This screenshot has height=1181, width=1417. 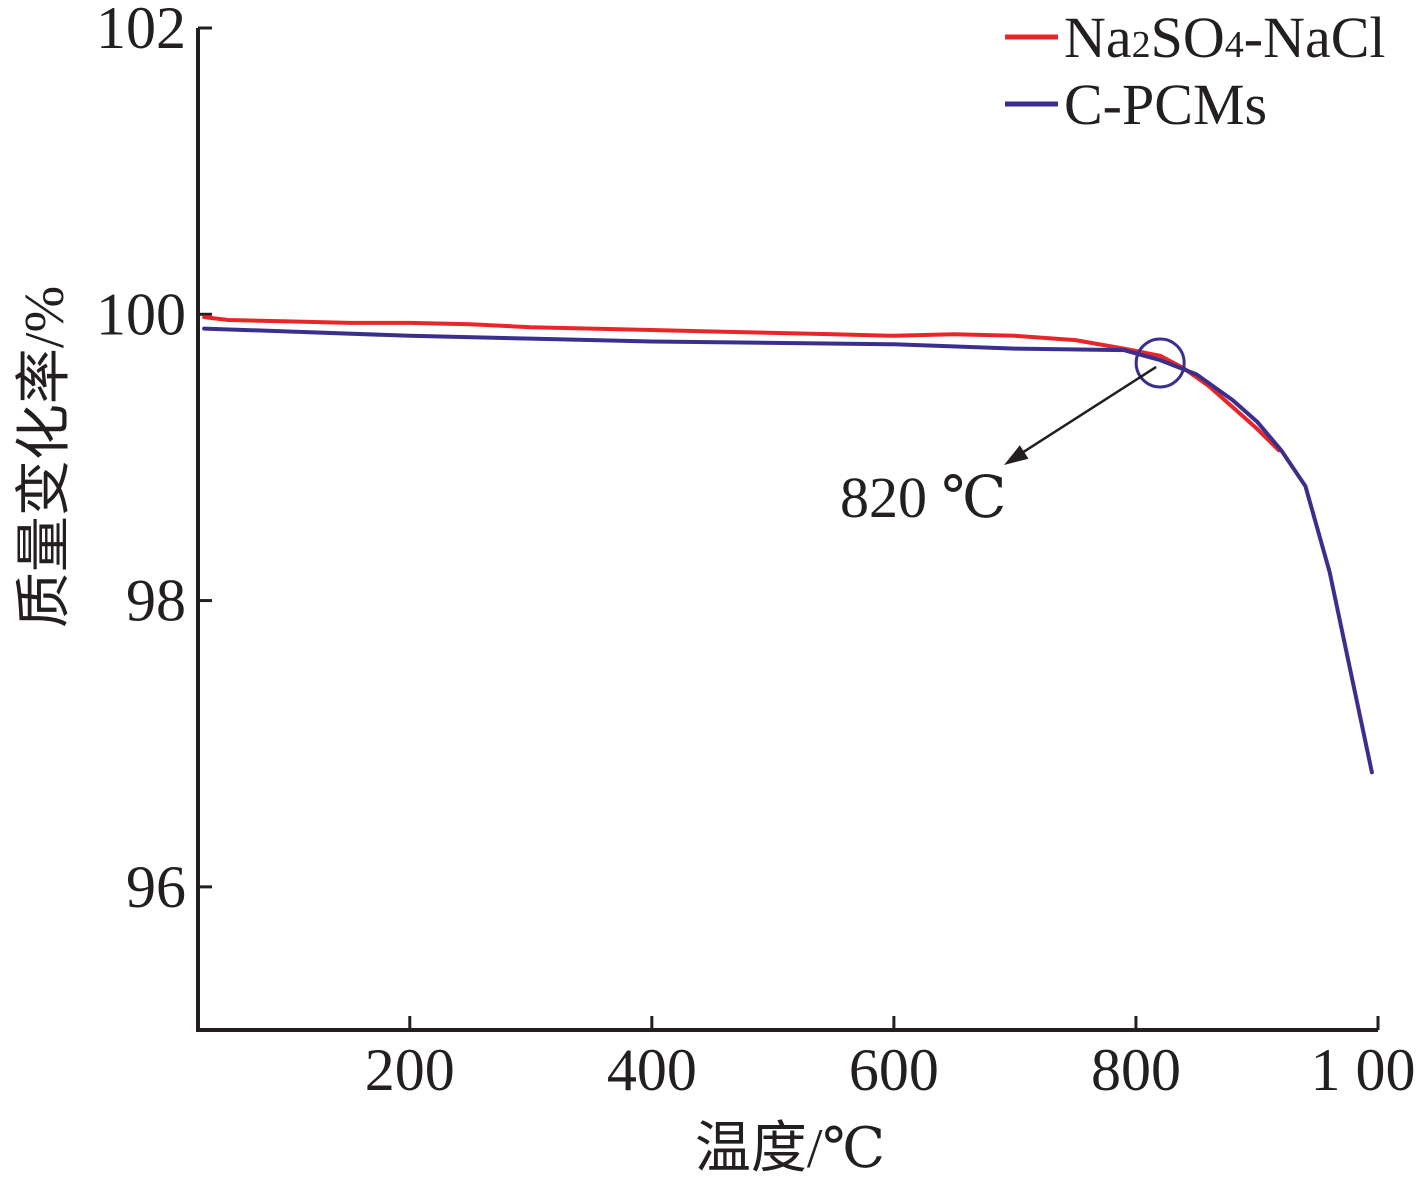 What do you see at coordinates (741, 384) in the screenshot?
I see `series-line-na2so4-nacl` at bounding box center [741, 384].